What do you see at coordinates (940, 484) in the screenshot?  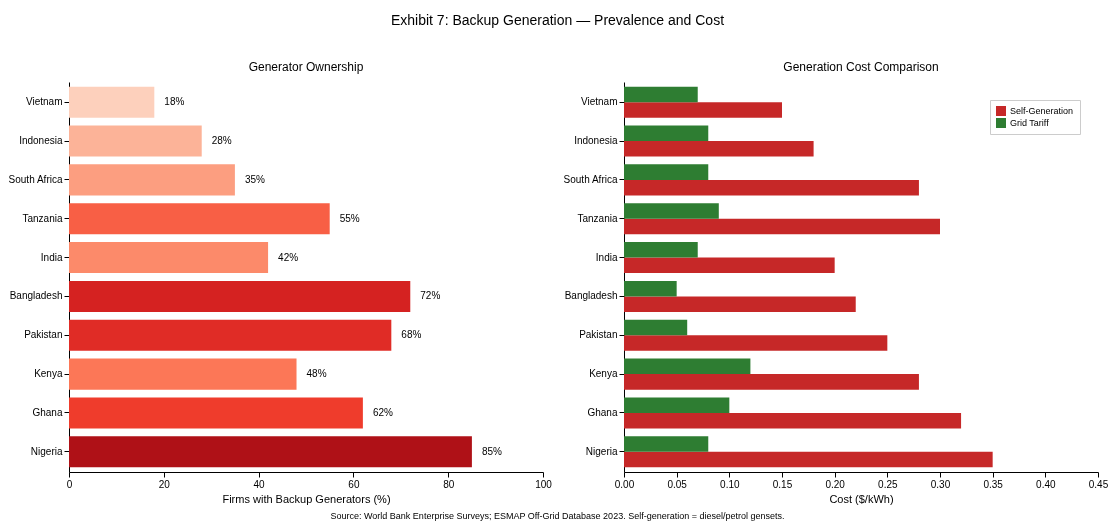 I see `x-tick-label: 0.30` at bounding box center [940, 484].